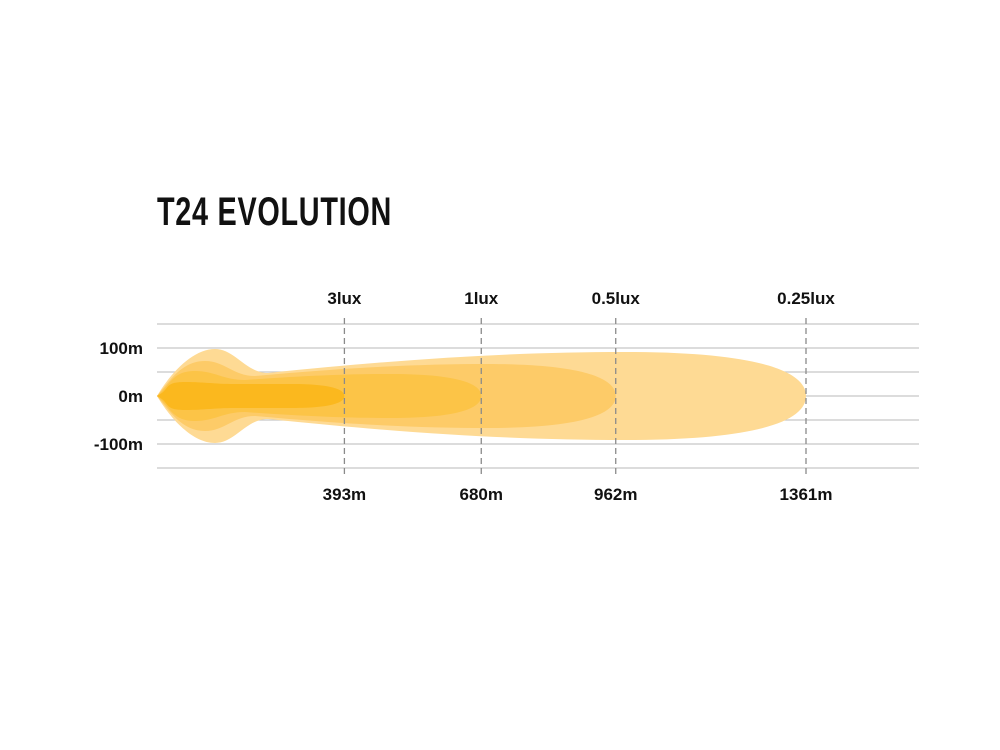 The height and width of the screenshot is (750, 1000). Describe the element at coordinates (344, 494) in the screenshot. I see `distance-label: 393m` at that location.